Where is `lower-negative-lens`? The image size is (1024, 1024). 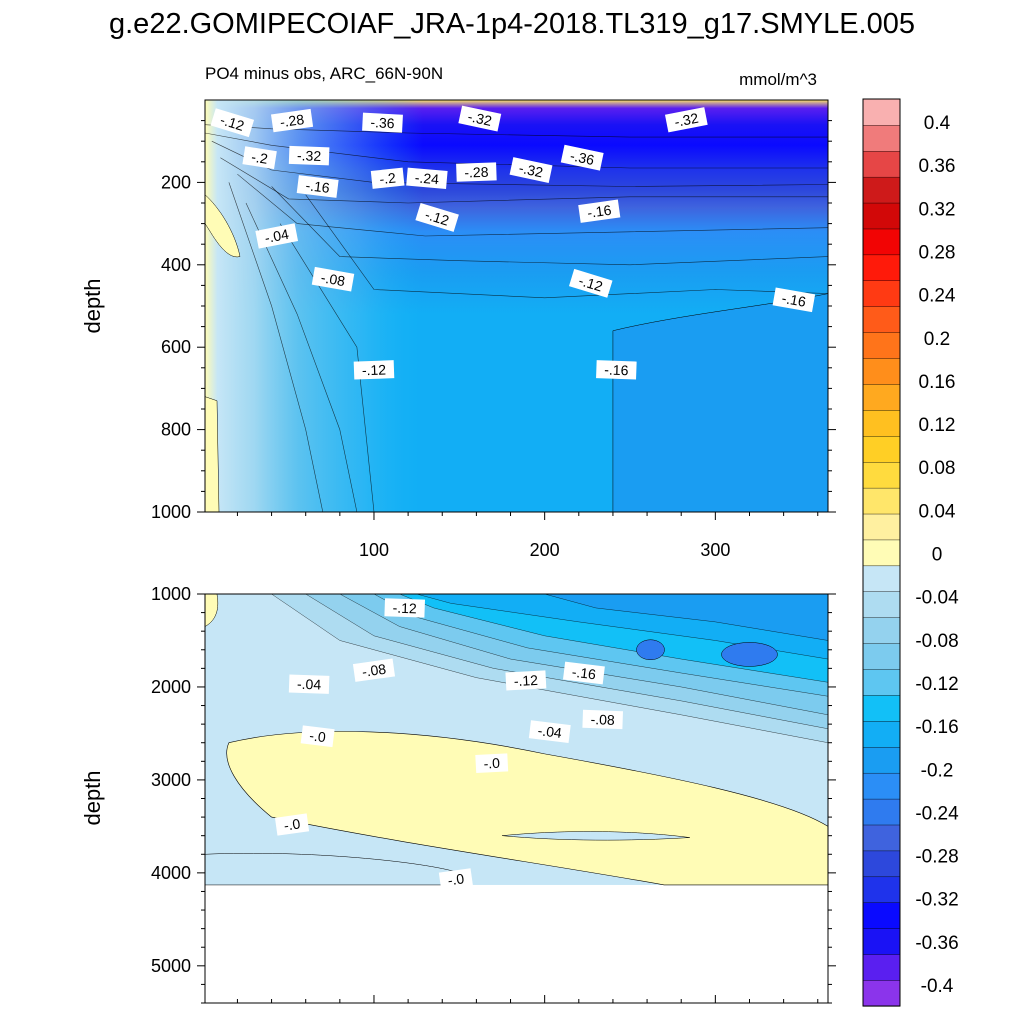
lower-negative-lens is located at coordinates (595, 836).